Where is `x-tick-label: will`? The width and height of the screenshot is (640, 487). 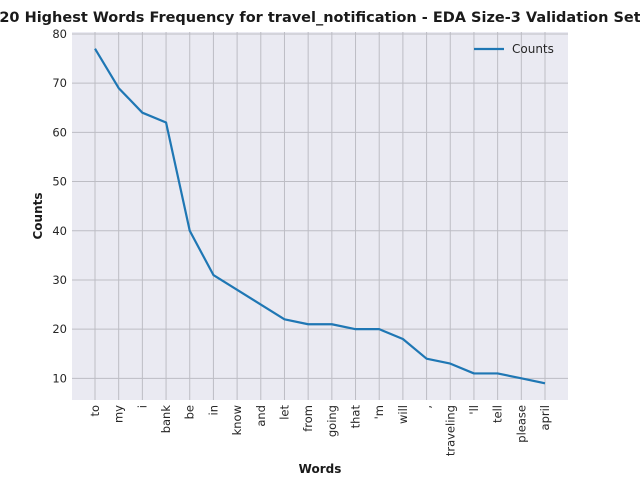 x-tick-label: will is located at coordinates (403, 414).